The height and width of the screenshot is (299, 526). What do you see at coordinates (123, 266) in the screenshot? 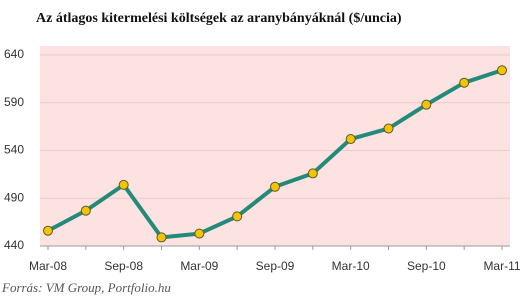
I see `x-tick-label: Sep-08` at bounding box center [123, 266].